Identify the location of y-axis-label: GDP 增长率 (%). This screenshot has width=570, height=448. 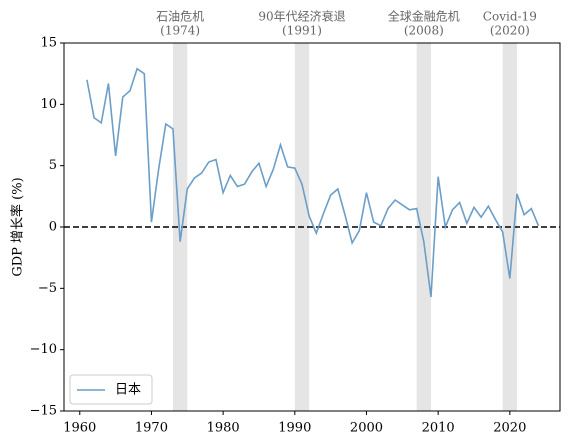
(18, 226).